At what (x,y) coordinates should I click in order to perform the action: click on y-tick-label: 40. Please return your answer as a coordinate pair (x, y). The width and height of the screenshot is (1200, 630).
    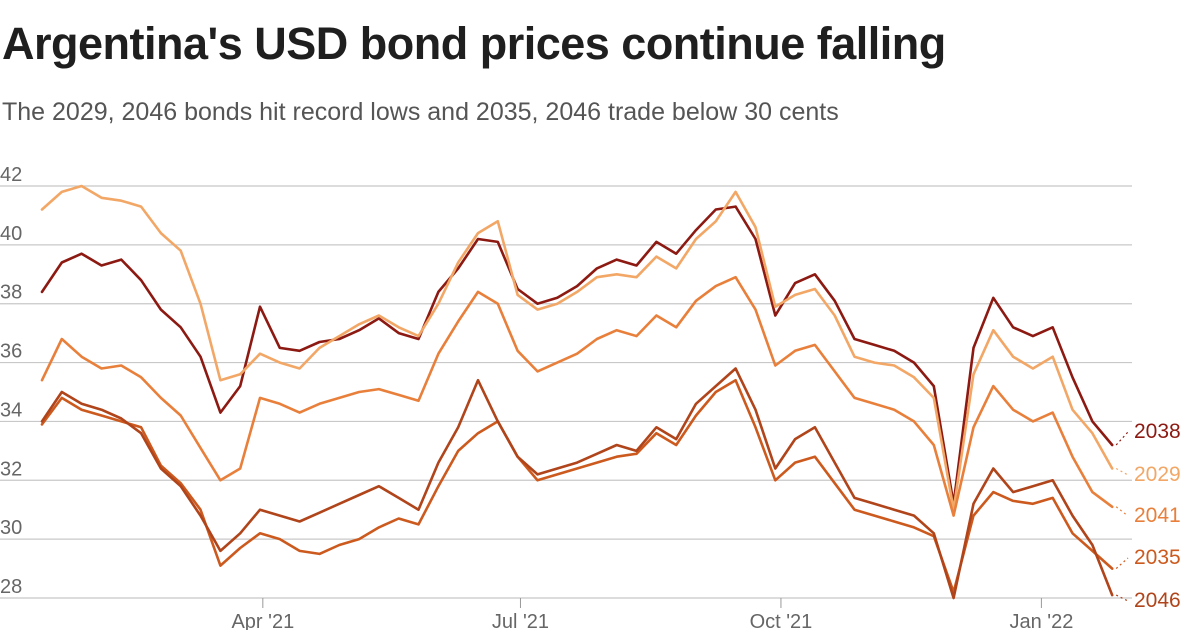
    Looking at the image, I should click on (11, 234).